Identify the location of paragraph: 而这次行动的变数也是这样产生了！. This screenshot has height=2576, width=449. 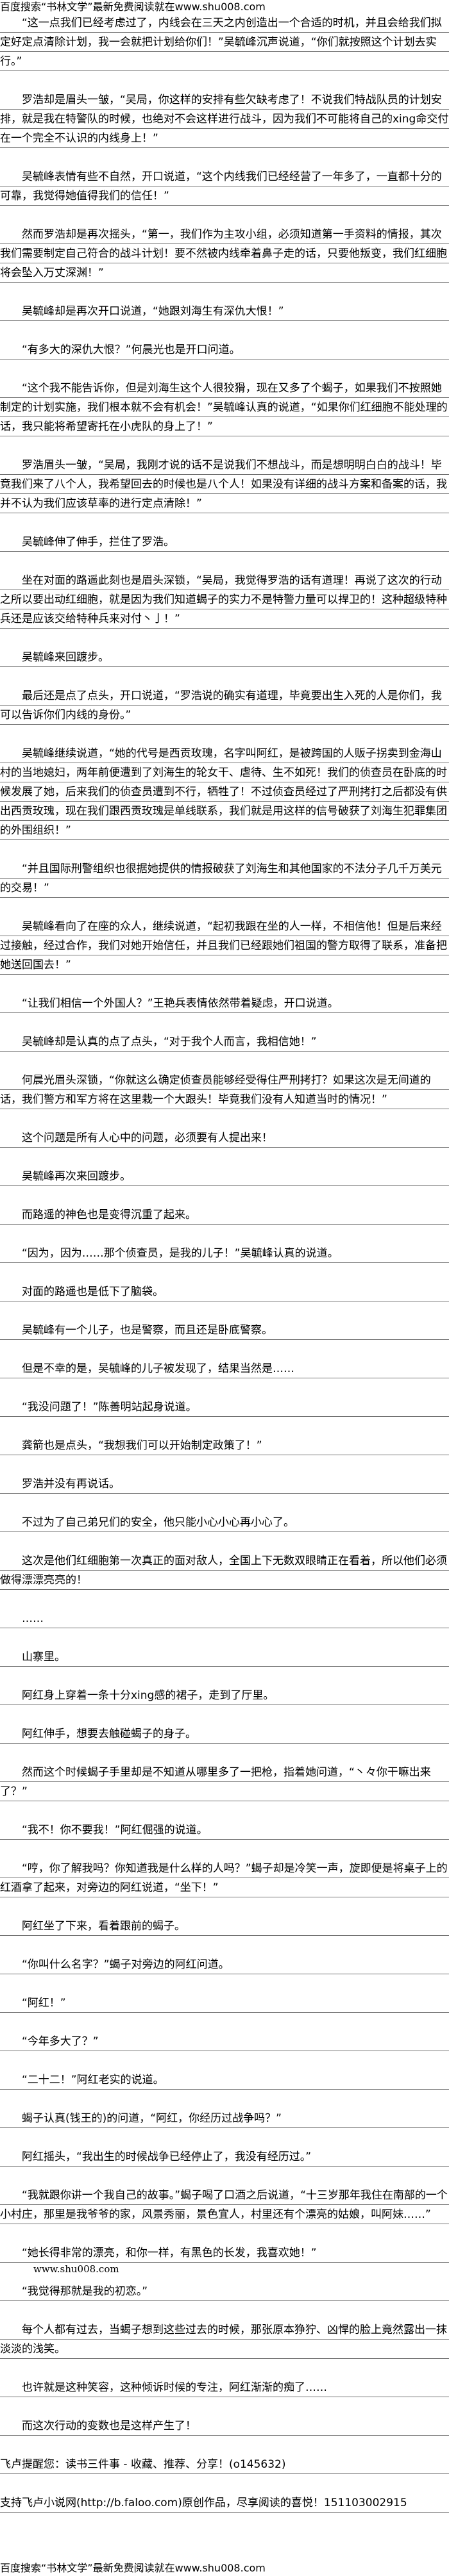
(224, 2426).